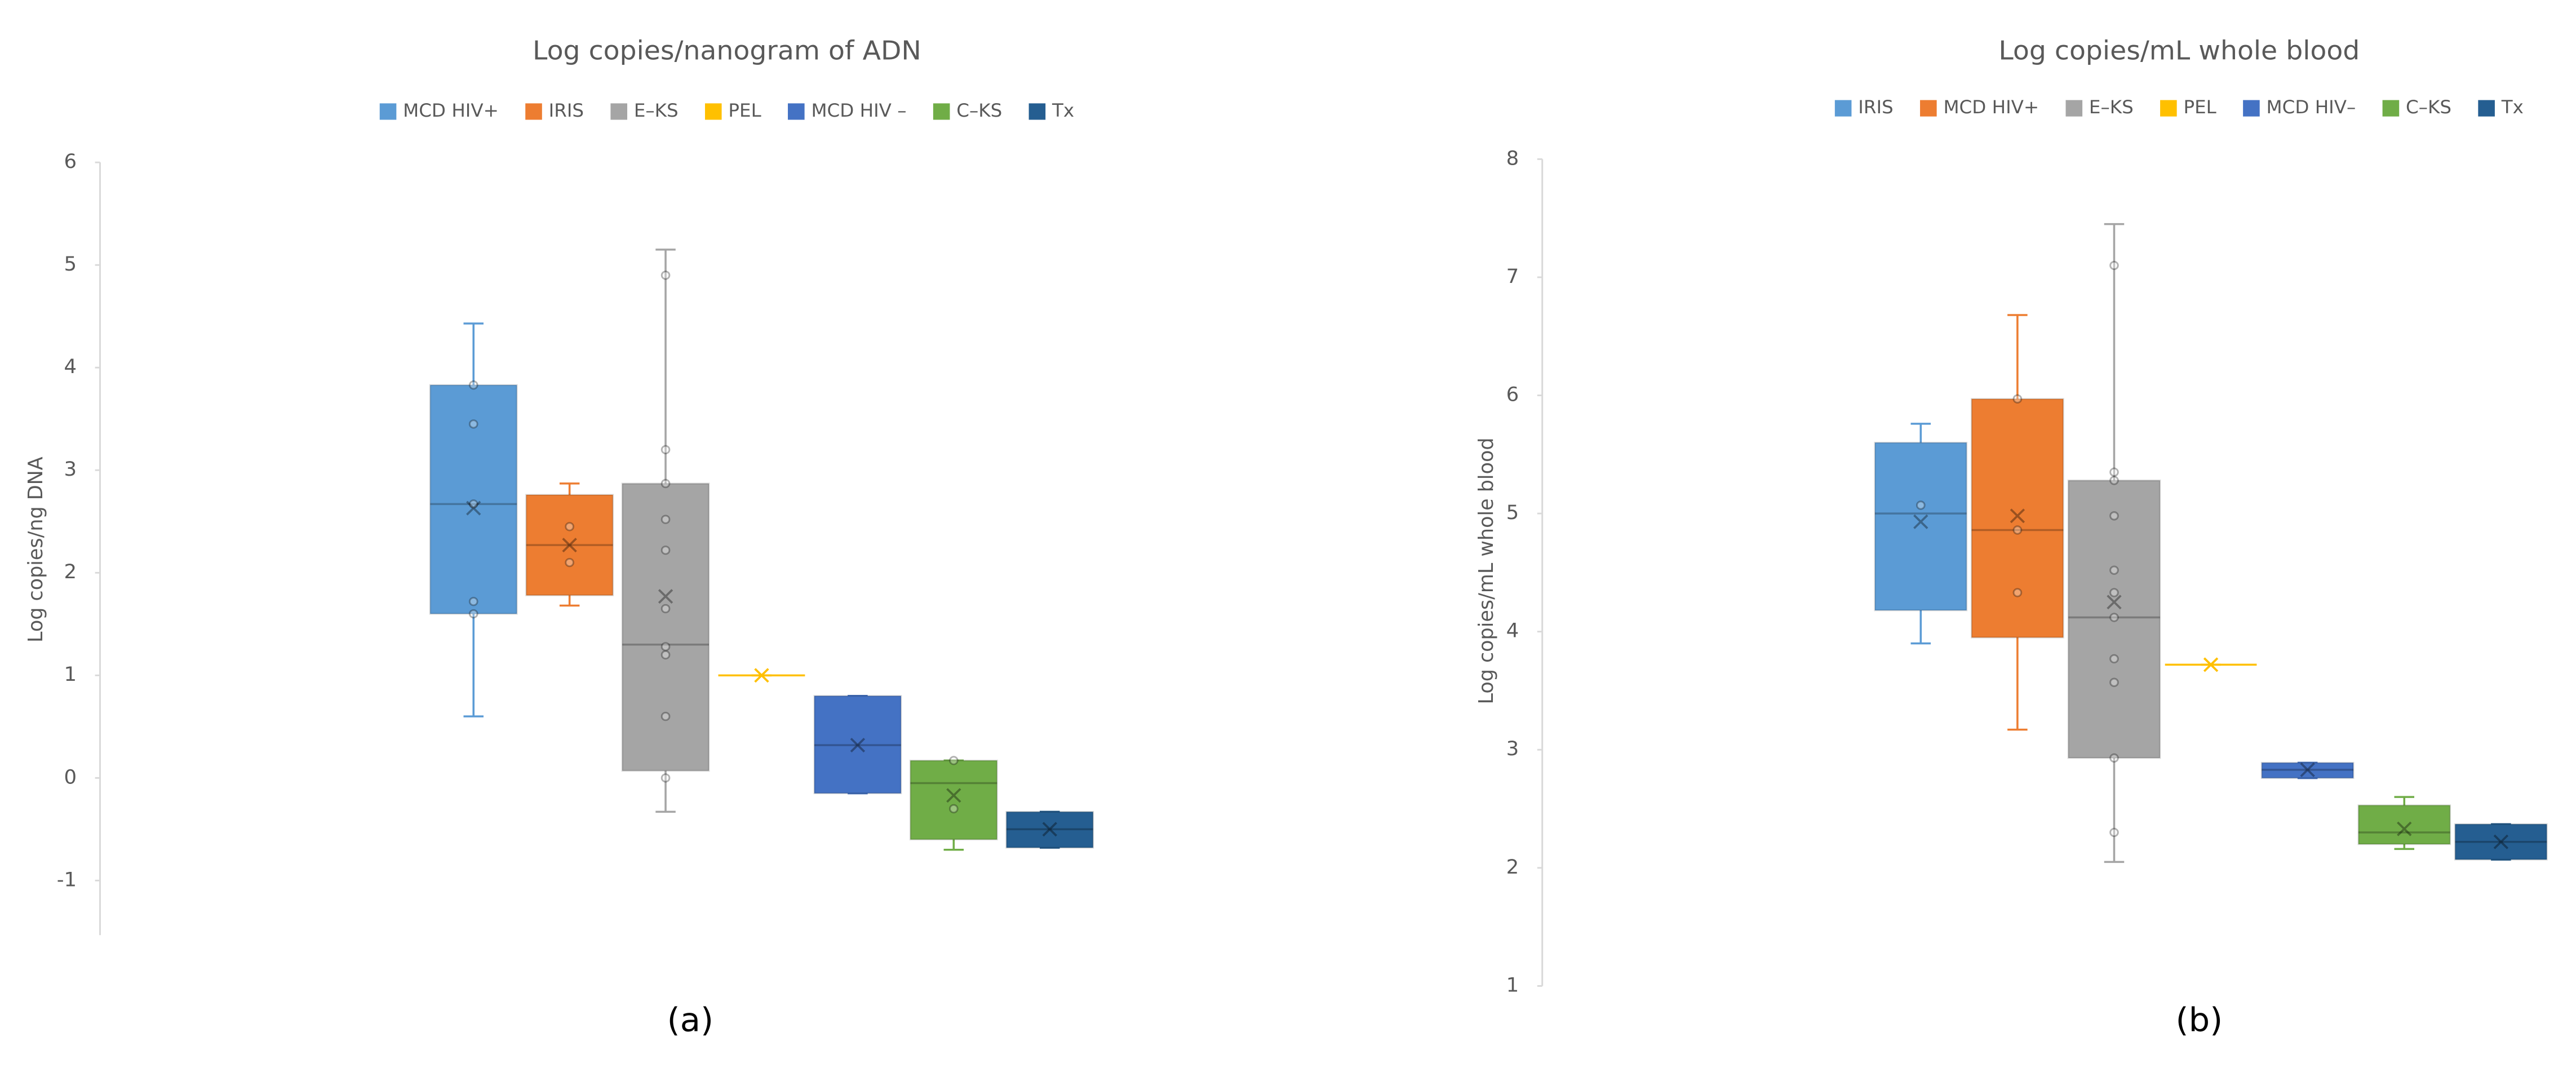 The image size is (2576, 1068). Describe the element at coordinates (1512, 158) in the screenshot. I see `y-tick-label: 8` at that location.